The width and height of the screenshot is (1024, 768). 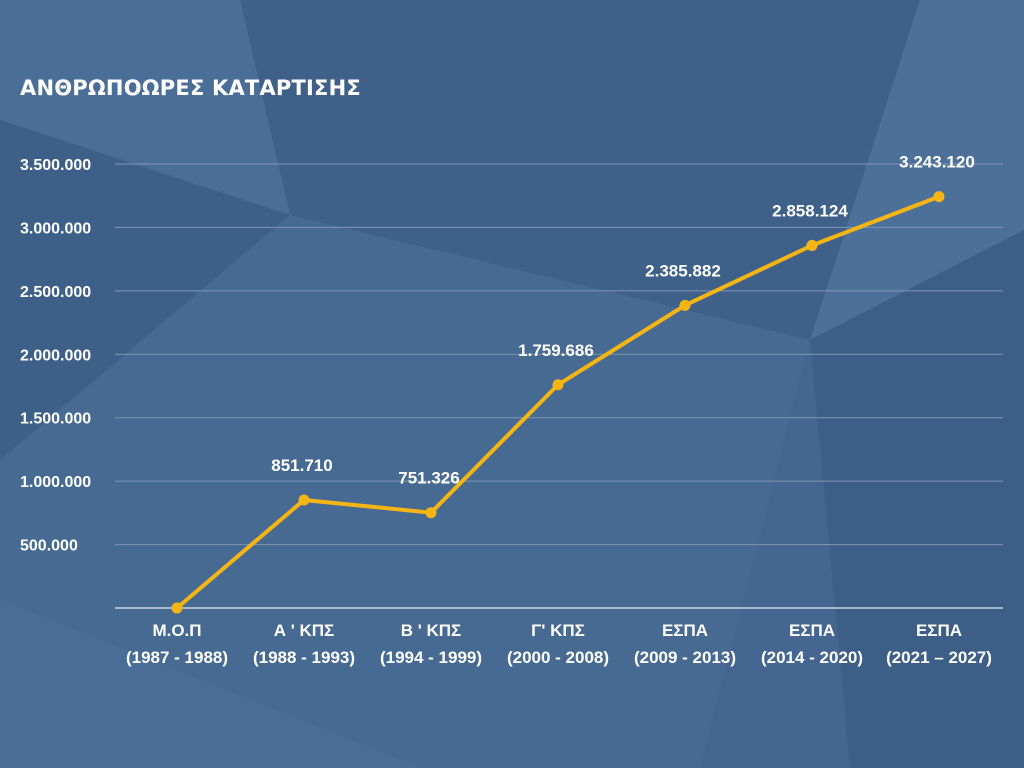 I want to click on y-tick-label: 2.500.000, so click(x=55, y=292).